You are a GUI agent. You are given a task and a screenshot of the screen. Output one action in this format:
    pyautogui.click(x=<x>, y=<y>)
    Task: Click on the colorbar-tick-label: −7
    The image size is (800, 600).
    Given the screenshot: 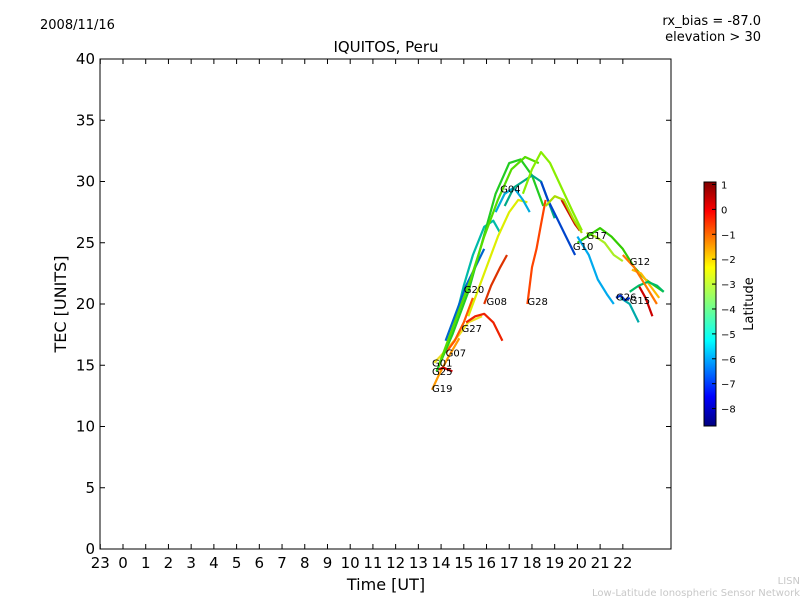 What is the action you would take?
    pyautogui.click(x=728, y=385)
    